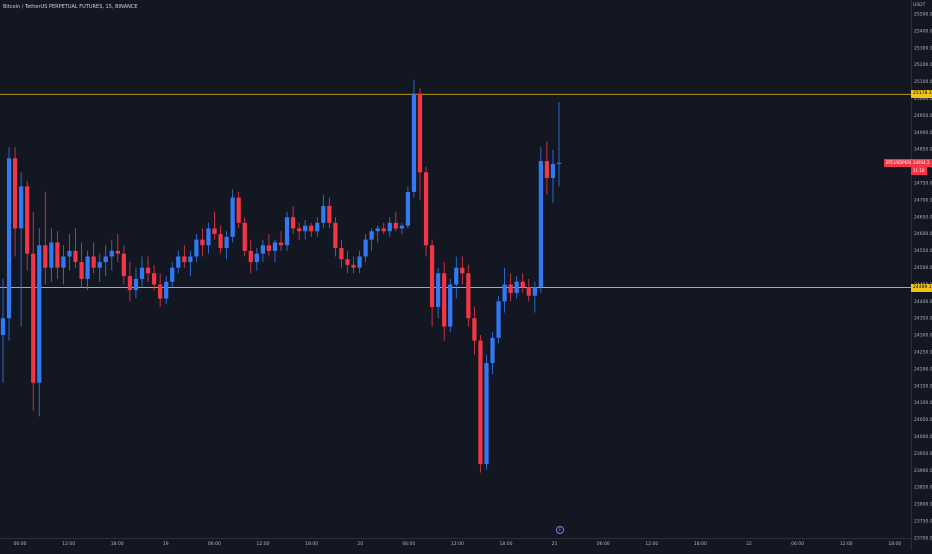  What do you see at coordinates (923, 133) in the screenshot?
I see `y-tick-label: 24900.0` at bounding box center [923, 133].